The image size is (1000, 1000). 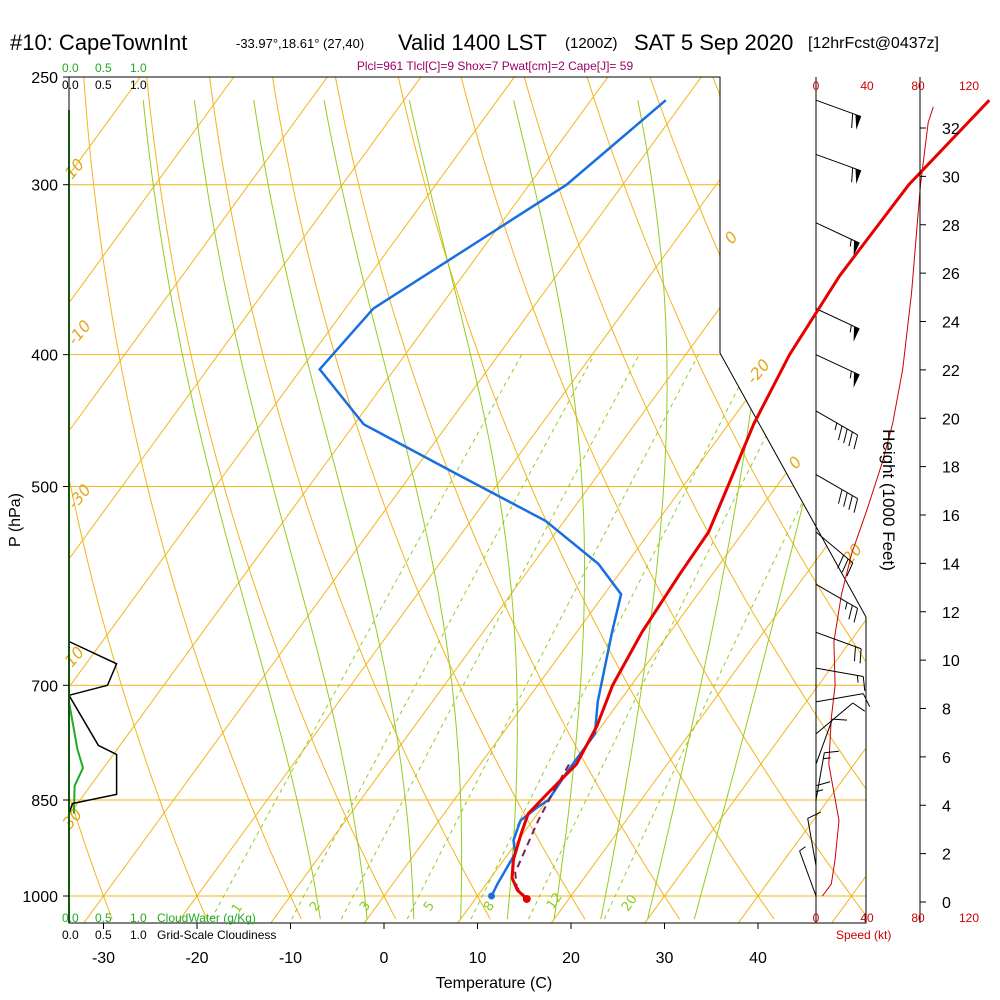 What do you see at coordinates (44, 686) in the screenshot?
I see `y-tick-label: 700` at bounding box center [44, 686].